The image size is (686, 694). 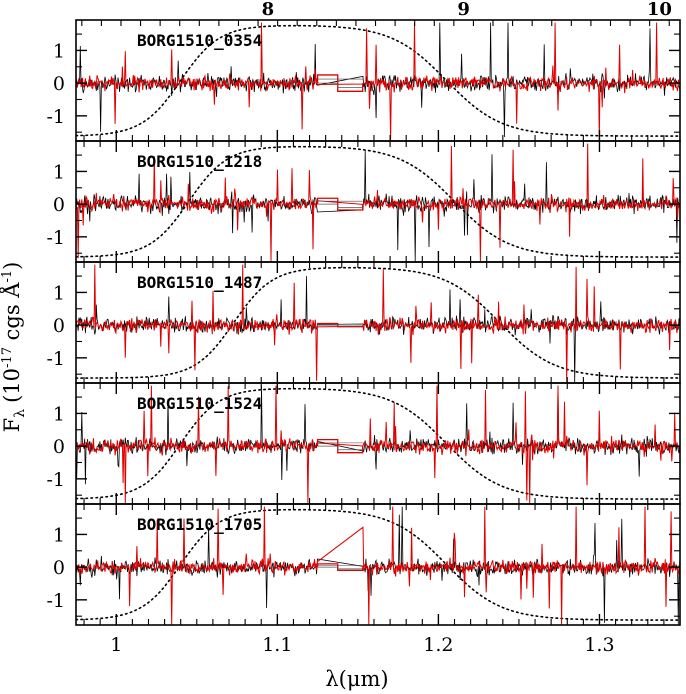 What do you see at coordinates (378, 329) in the screenshot?
I see `spectrum-data-line` at bounding box center [378, 329].